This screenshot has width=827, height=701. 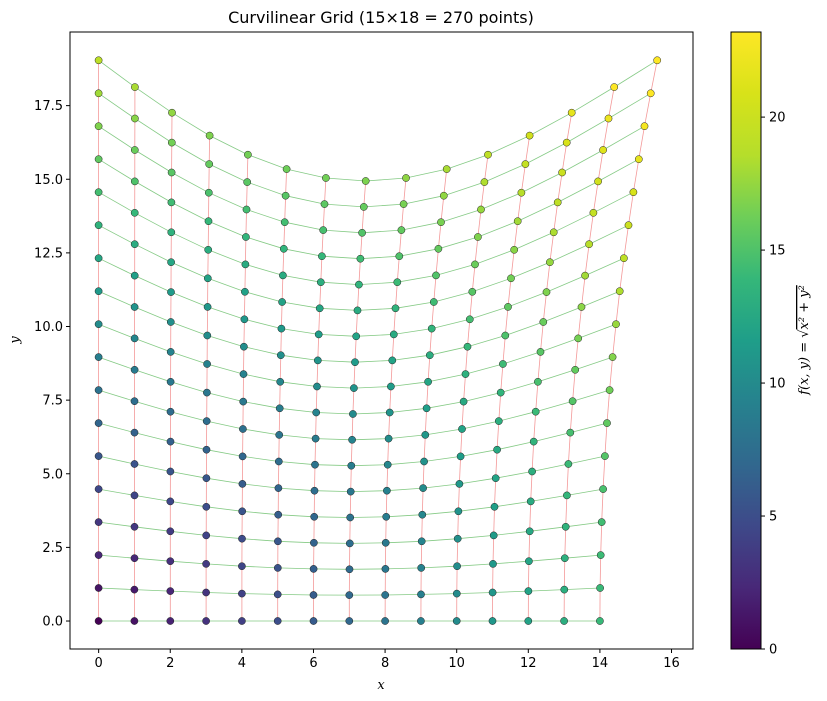 What do you see at coordinates (52, 474) in the screenshot?
I see `y-tick-label: 5.0` at bounding box center [52, 474].